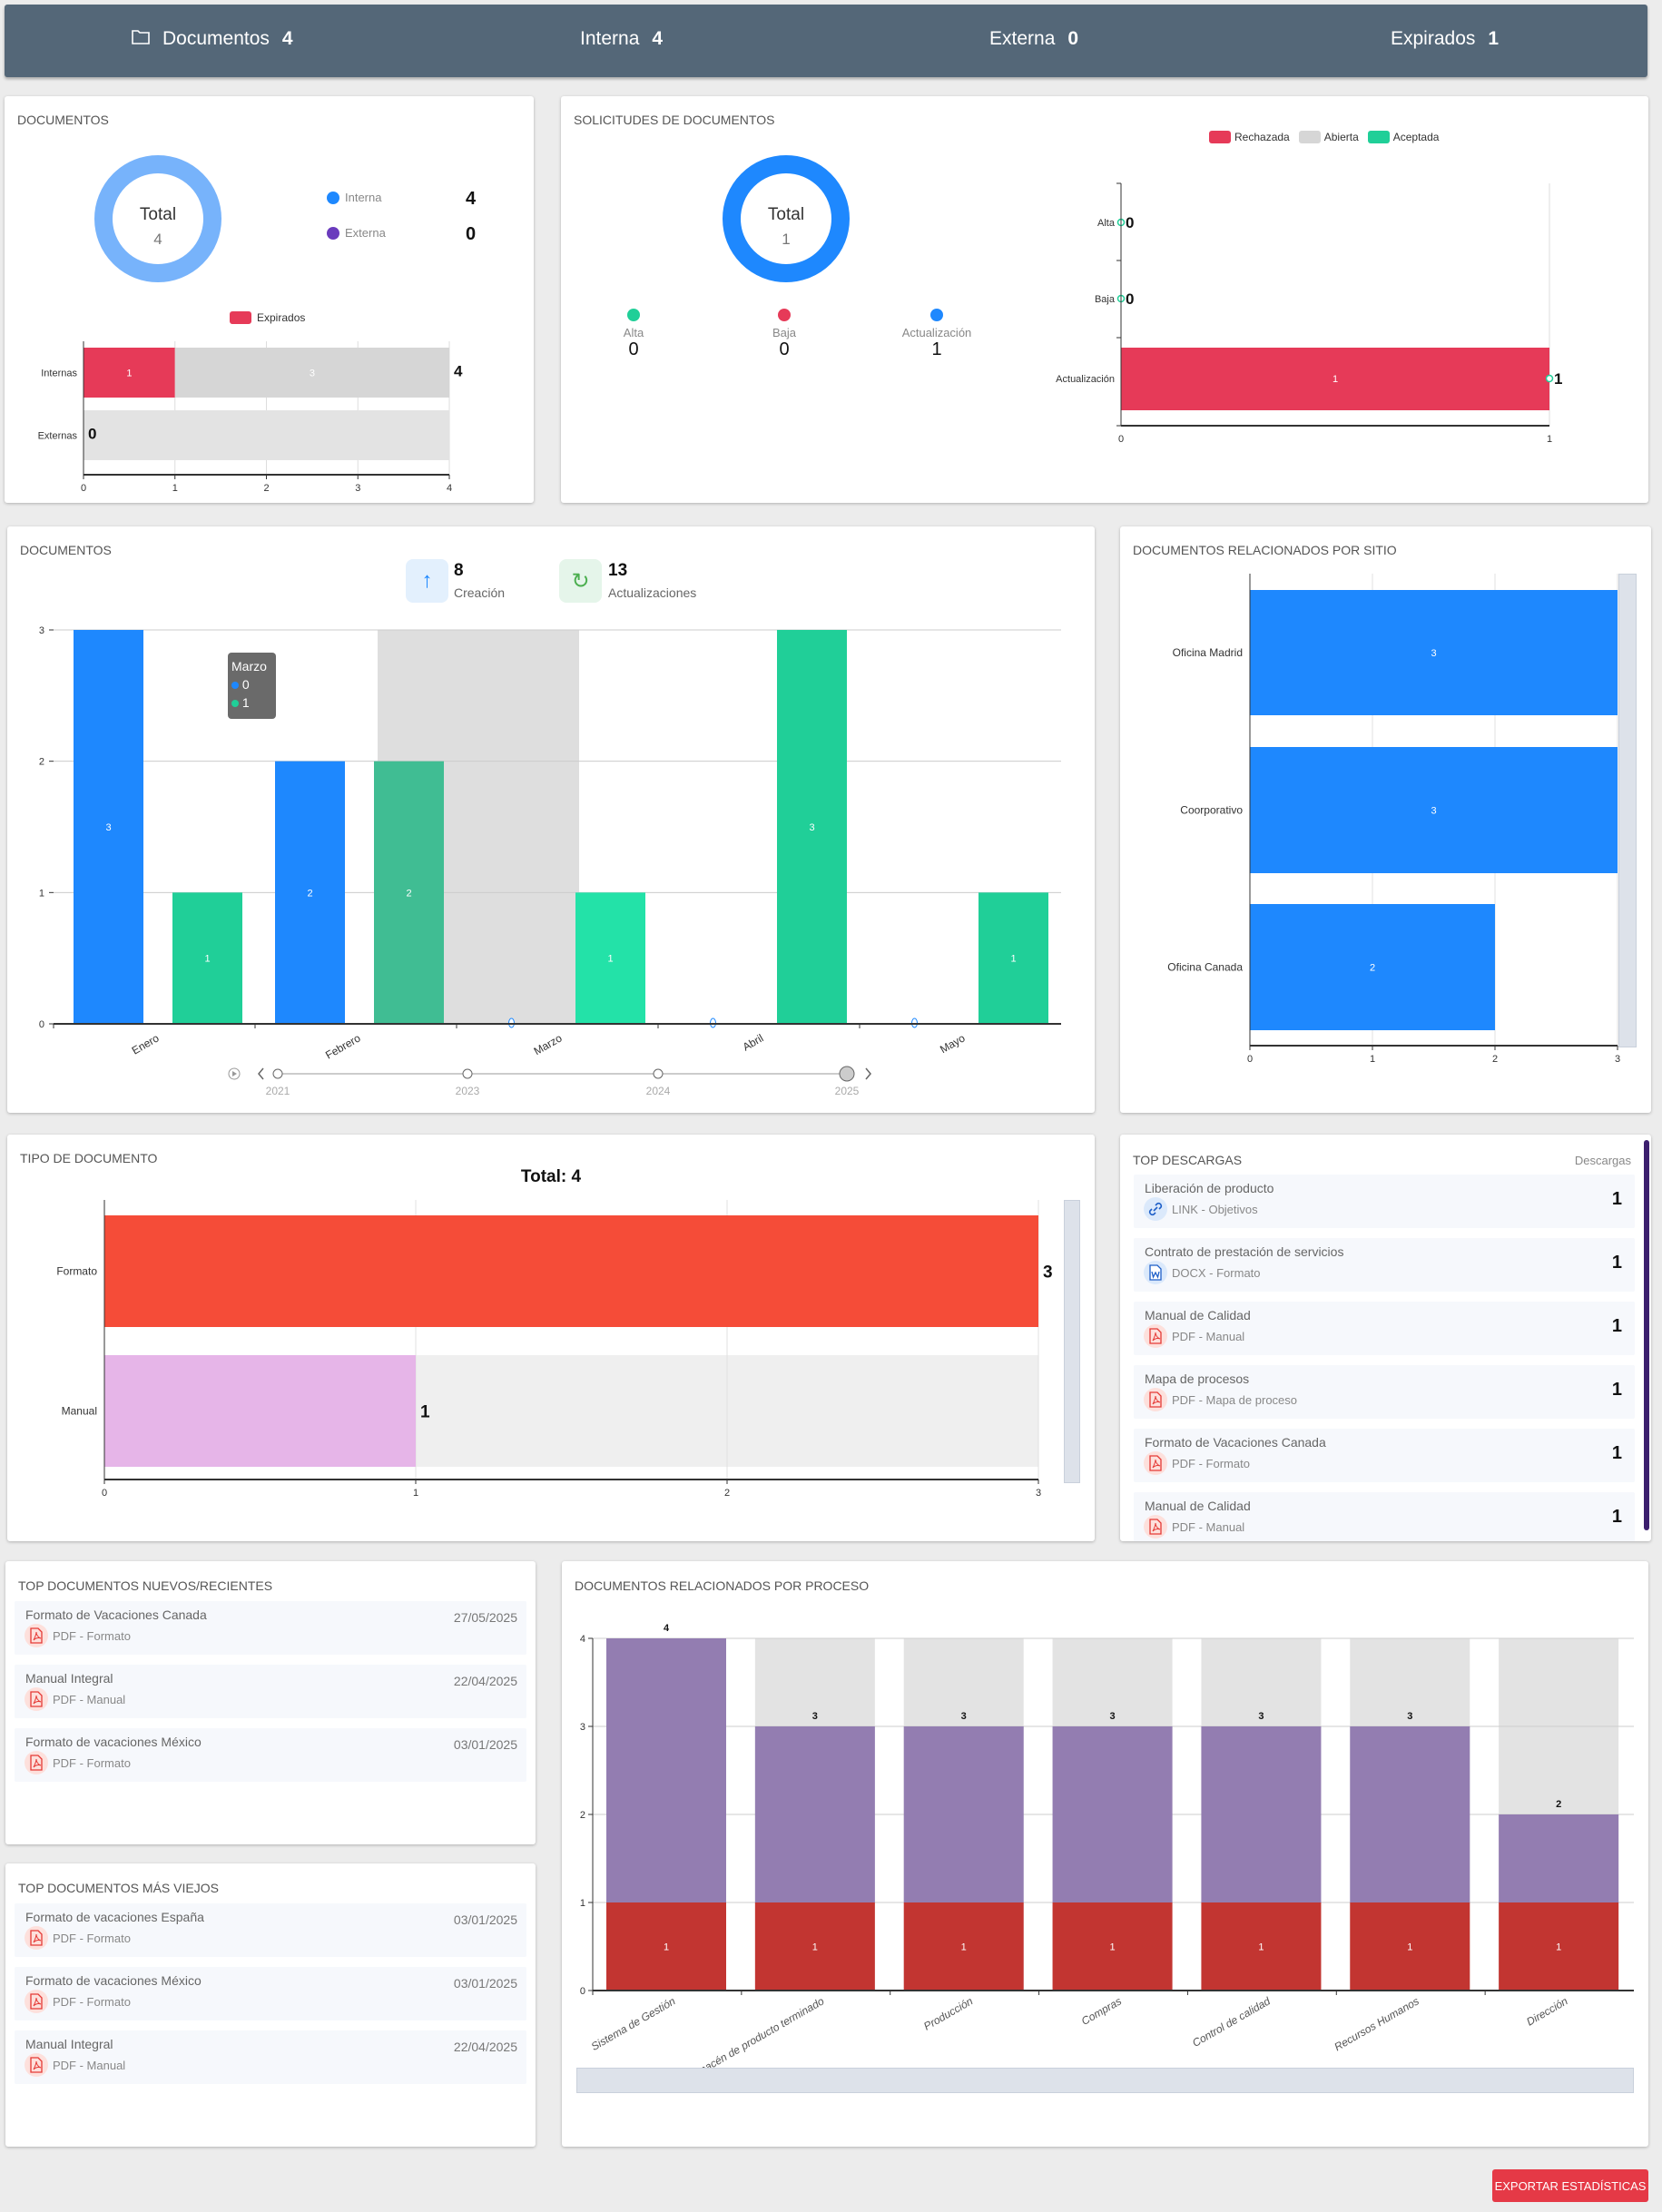 This screenshot has width=1662, height=2212. Describe the element at coordinates (267, 317) in the screenshot. I see `legend-expirados: Expirados` at that location.